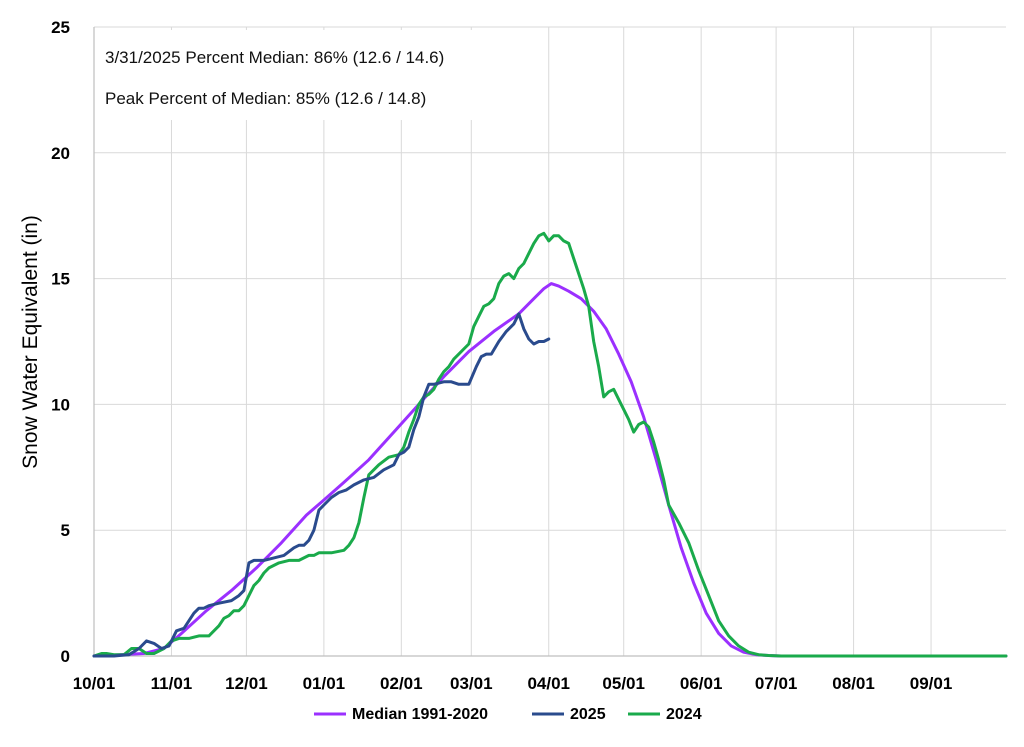 This screenshot has width=1024, height=747. What do you see at coordinates (548, 683) in the screenshot?
I see `x-tick-label: 04/01` at bounding box center [548, 683].